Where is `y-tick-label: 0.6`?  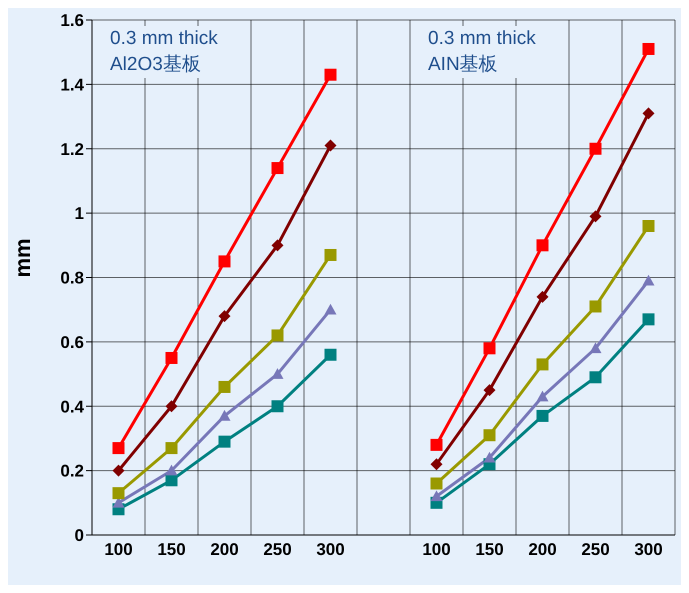 y-tick-label: 0.6 is located at coordinates (72, 342).